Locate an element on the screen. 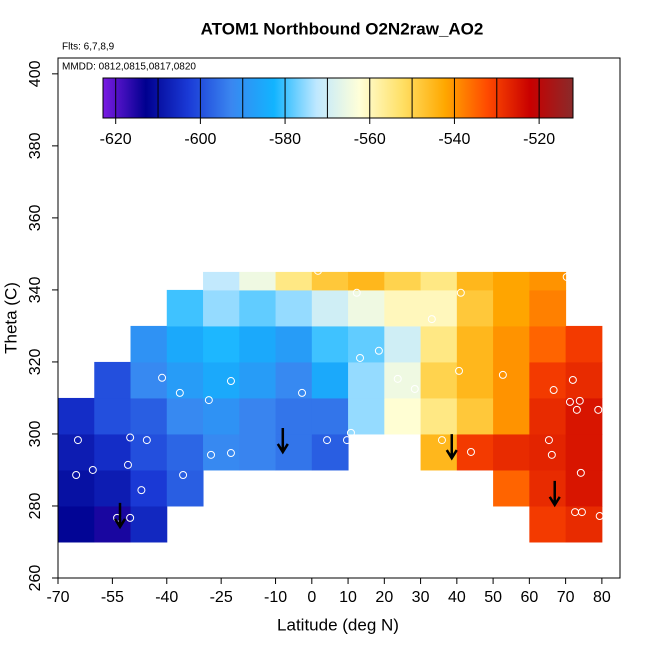  colorbar-tick-label: -520 is located at coordinates (539, 139).